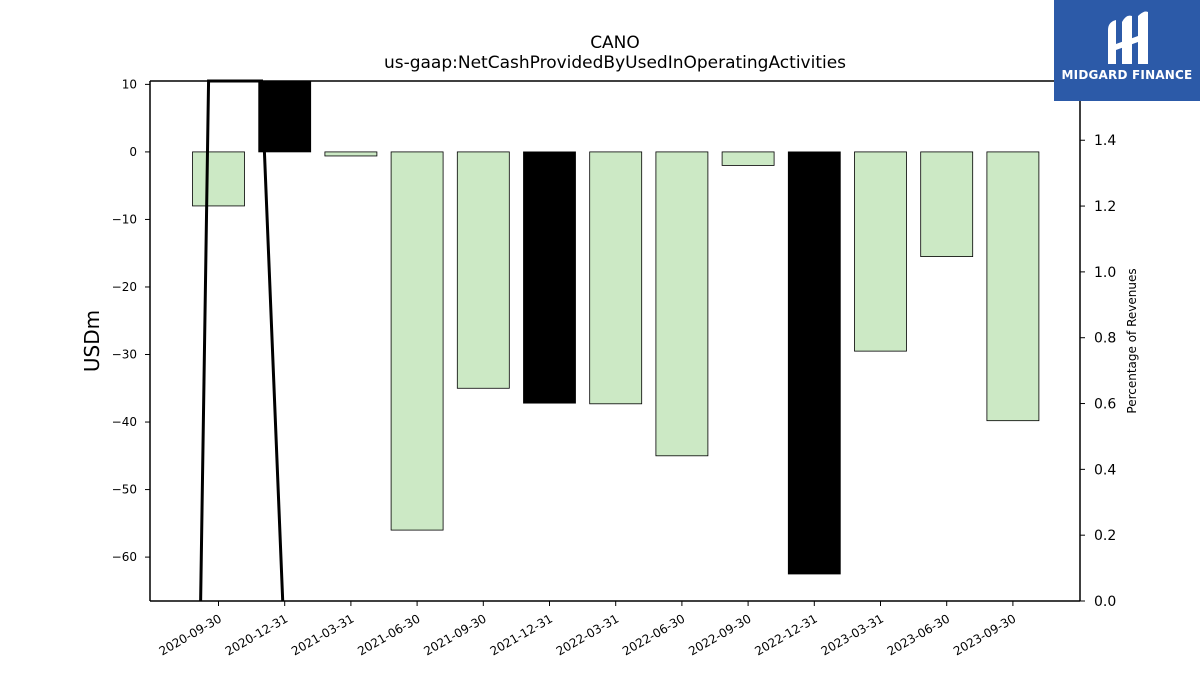 The image size is (1200, 675). Describe the element at coordinates (1105, 602) in the screenshot. I see `y2-tick-label: 0.0` at that location.